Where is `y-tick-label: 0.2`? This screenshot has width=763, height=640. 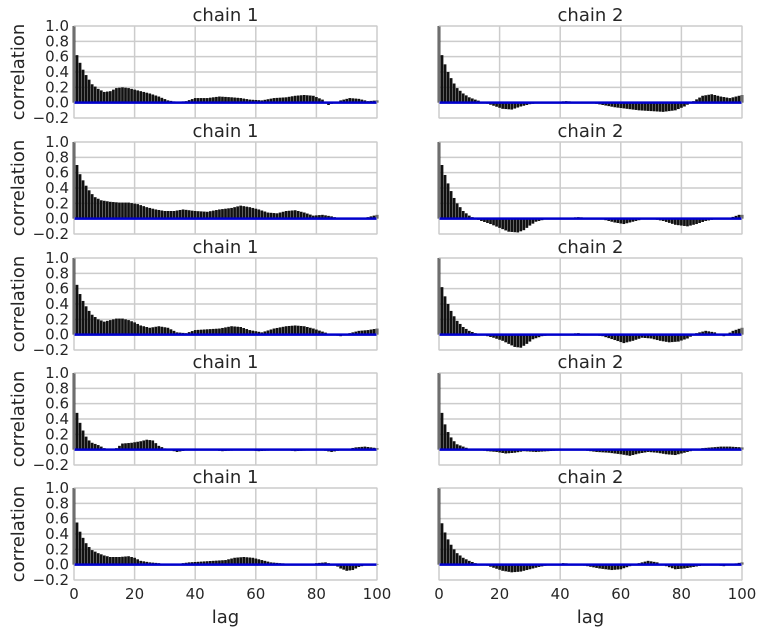
y-tick-label: 0.2 is located at coordinates (57, 87).